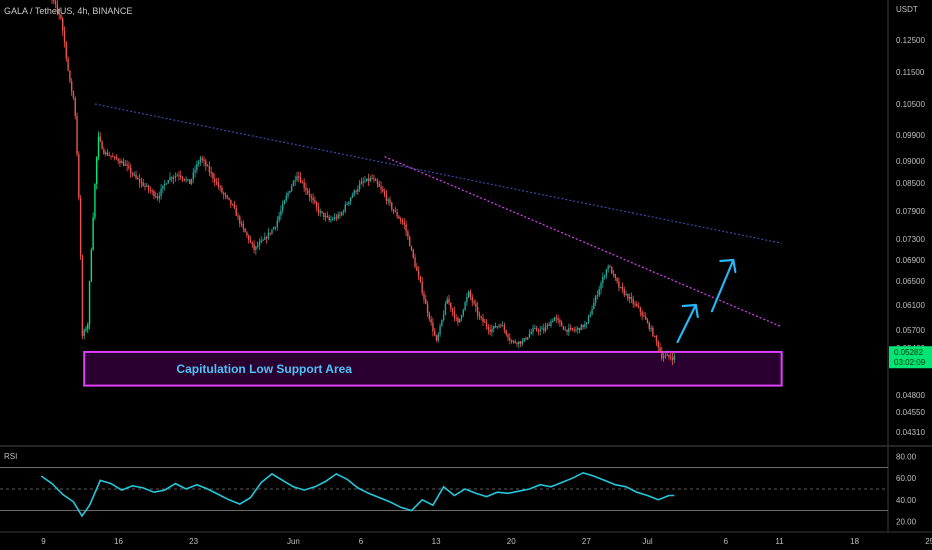  I want to click on time-tick-label: 23, so click(193, 541).